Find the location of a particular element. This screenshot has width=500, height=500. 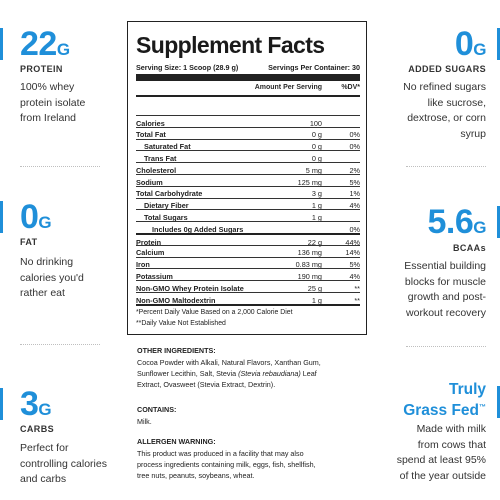

nutrient-name: Total Carbohydrate is located at coordinates (169, 194).